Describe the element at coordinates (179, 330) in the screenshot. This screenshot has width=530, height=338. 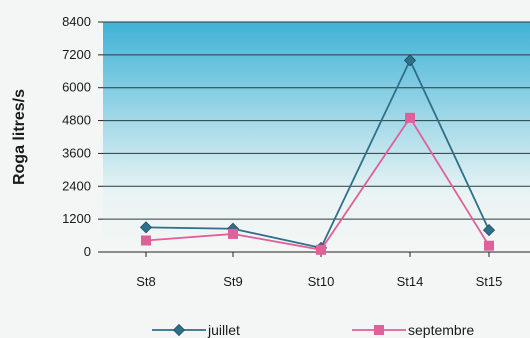
I see `legend-marker-juillet` at that location.